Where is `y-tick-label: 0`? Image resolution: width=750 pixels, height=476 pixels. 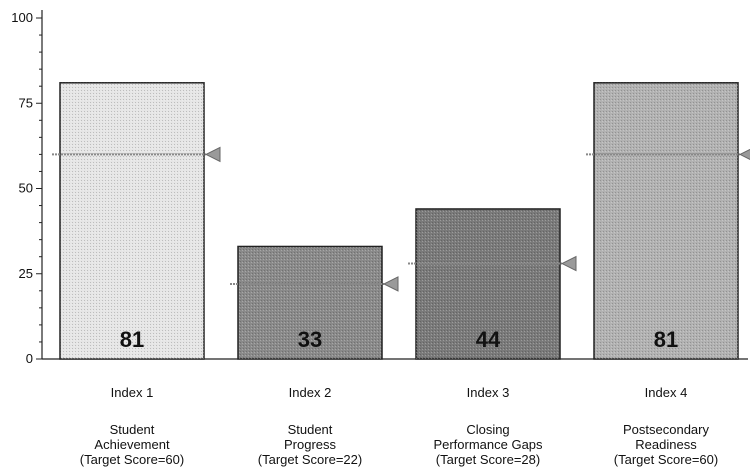 y-tick-label: 0 is located at coordinates (29, 358).